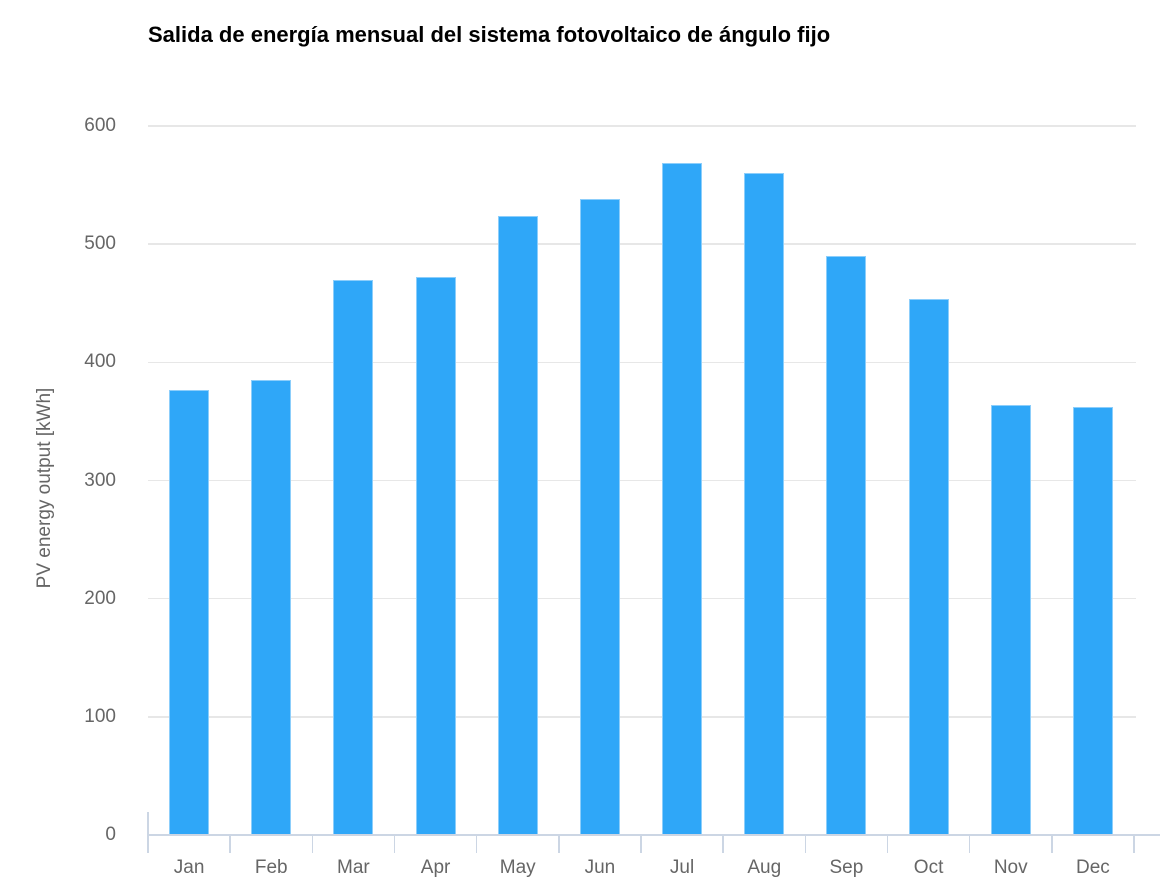 Image resolution: width=1174 pixels, height=890 pixels. Describe the element at coordinates (100, 362) in the screenshot. I see `y-tick-label-400: 400` at that location.